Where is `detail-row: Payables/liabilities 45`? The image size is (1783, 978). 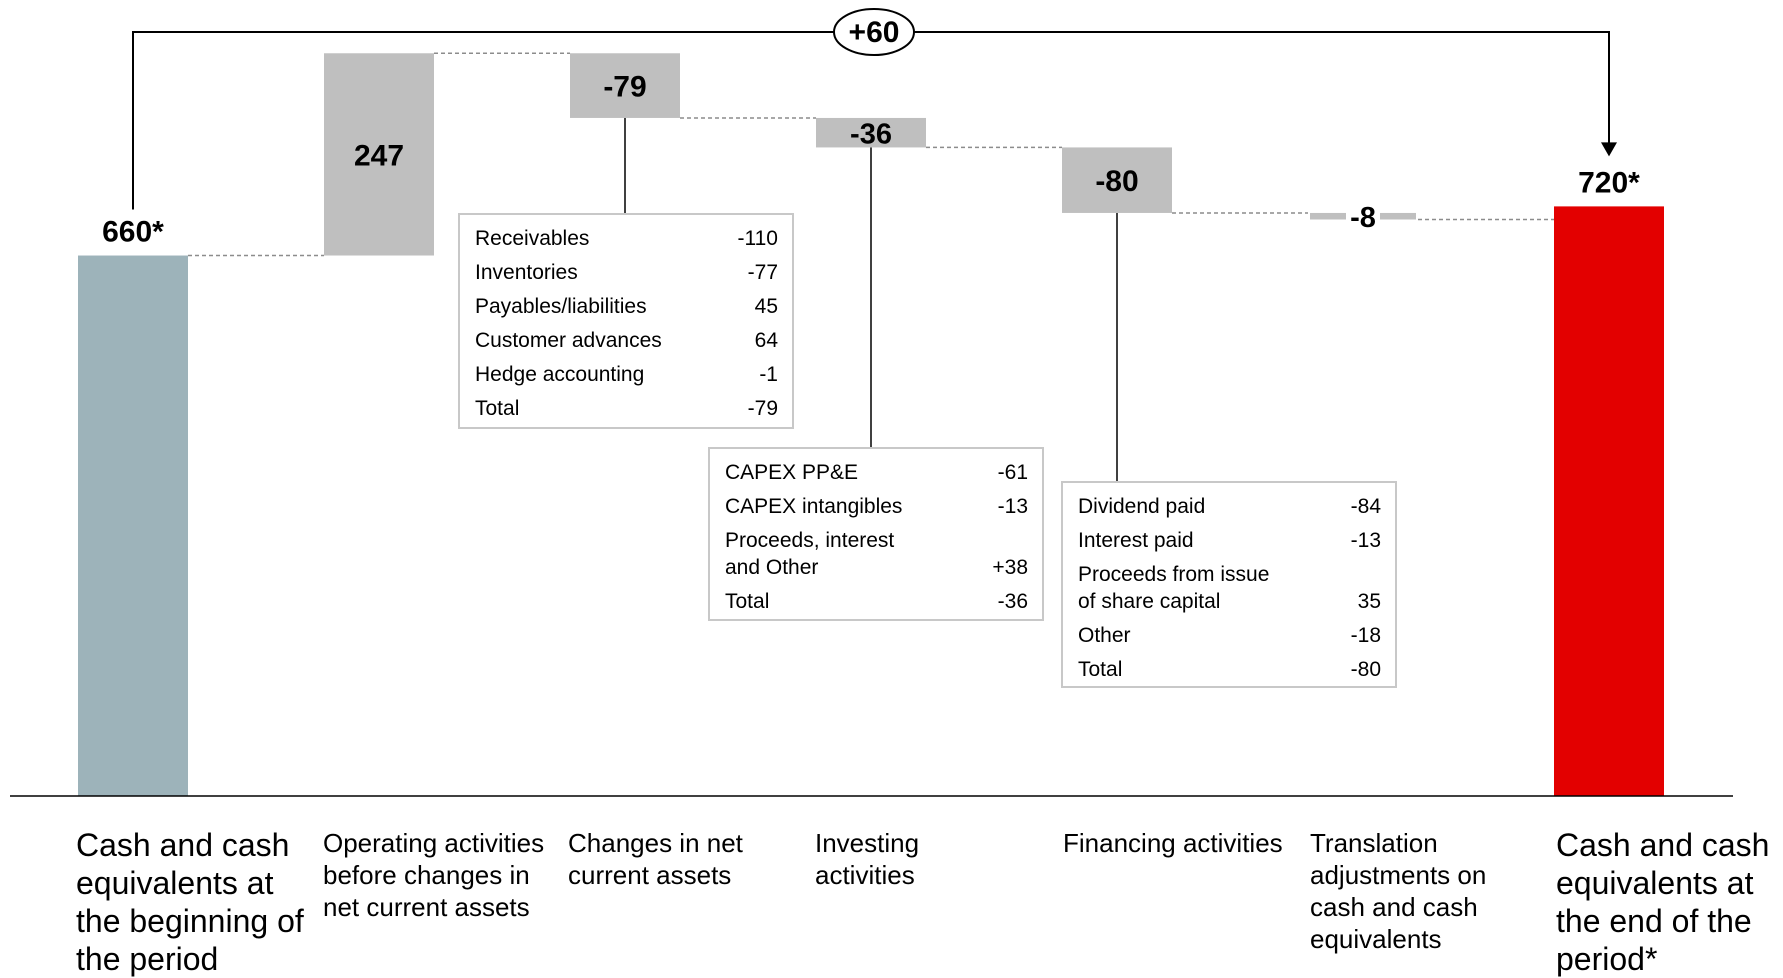 detail-row: Payables/liabilities 45 is located at coordinates (626, 306).